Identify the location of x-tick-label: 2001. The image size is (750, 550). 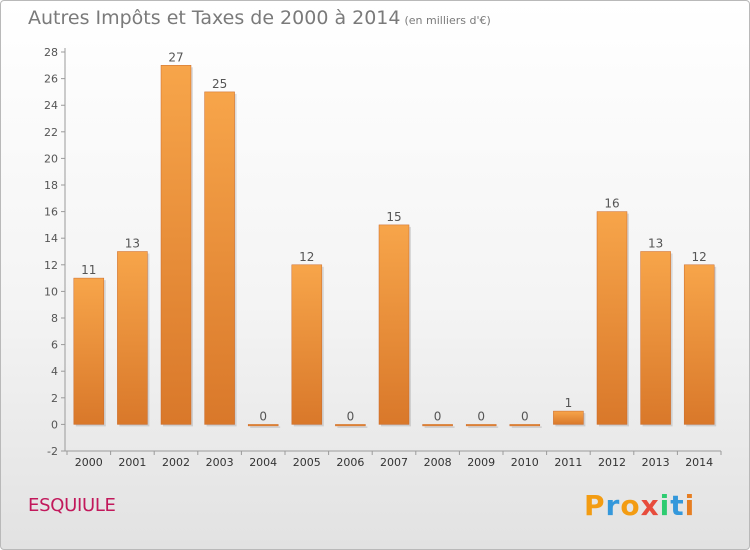
(132, 462).